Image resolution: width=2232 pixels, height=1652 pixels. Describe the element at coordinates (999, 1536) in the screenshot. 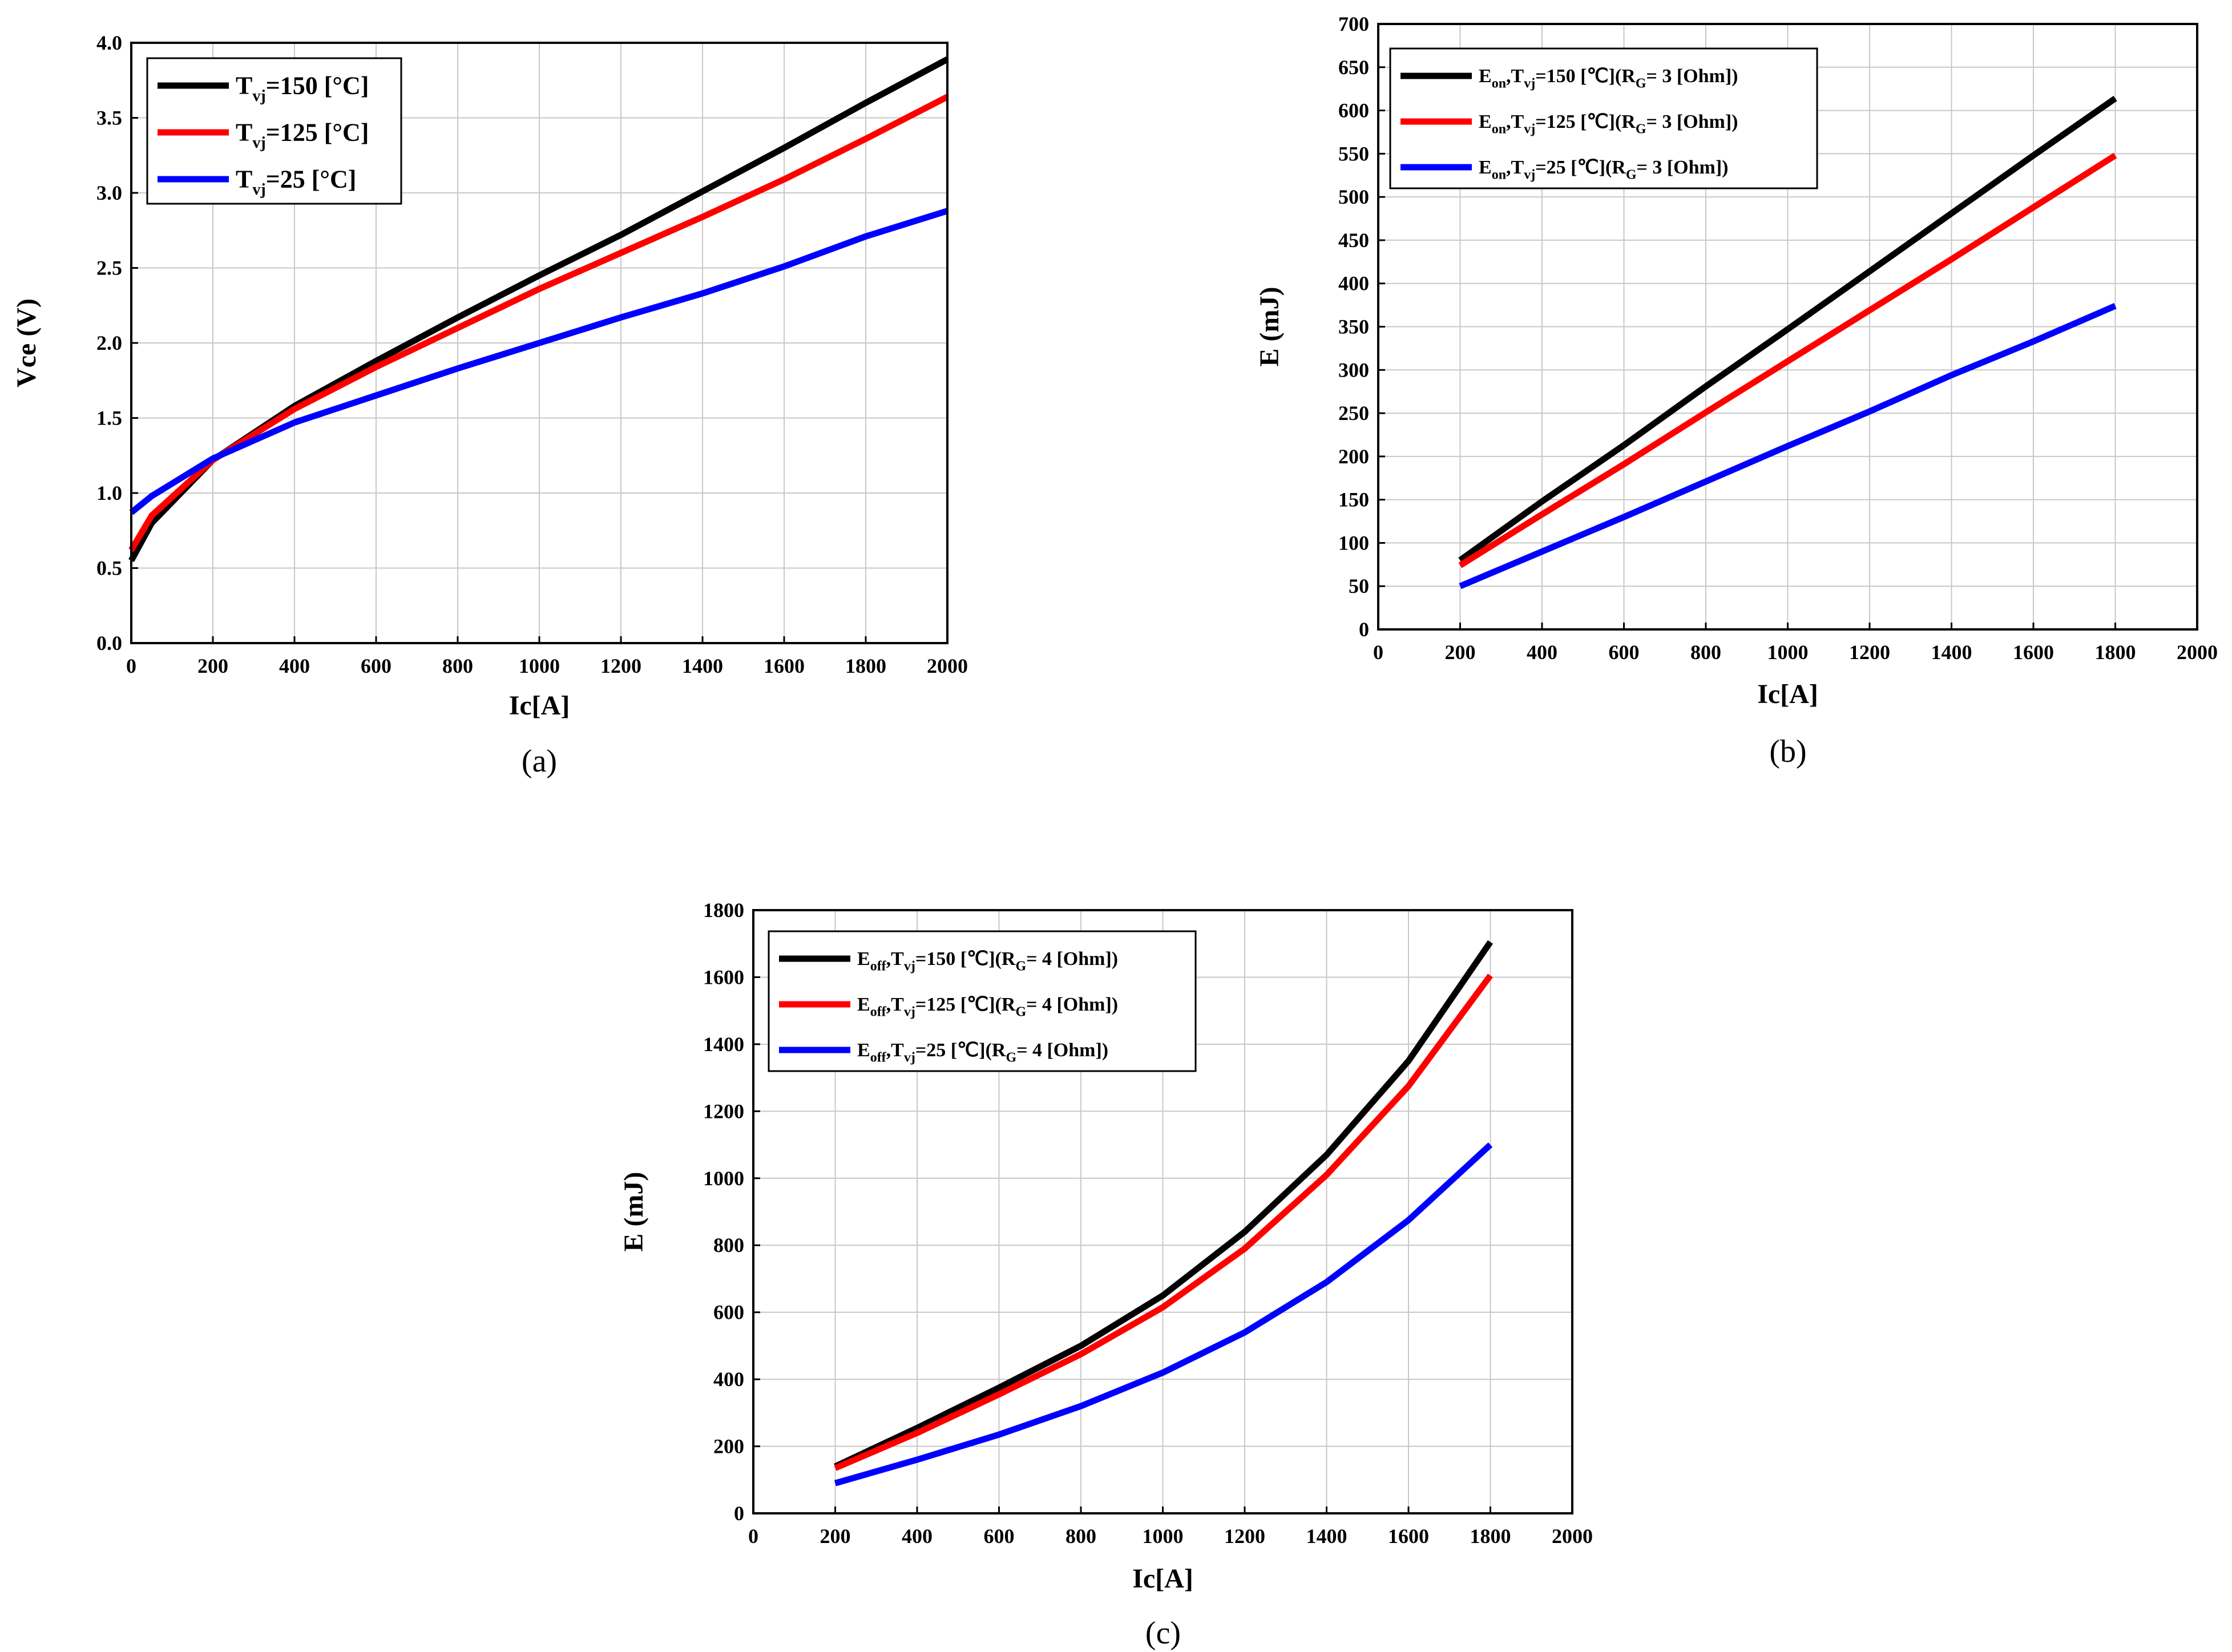

I see `x-tick-label: 600` at that location.